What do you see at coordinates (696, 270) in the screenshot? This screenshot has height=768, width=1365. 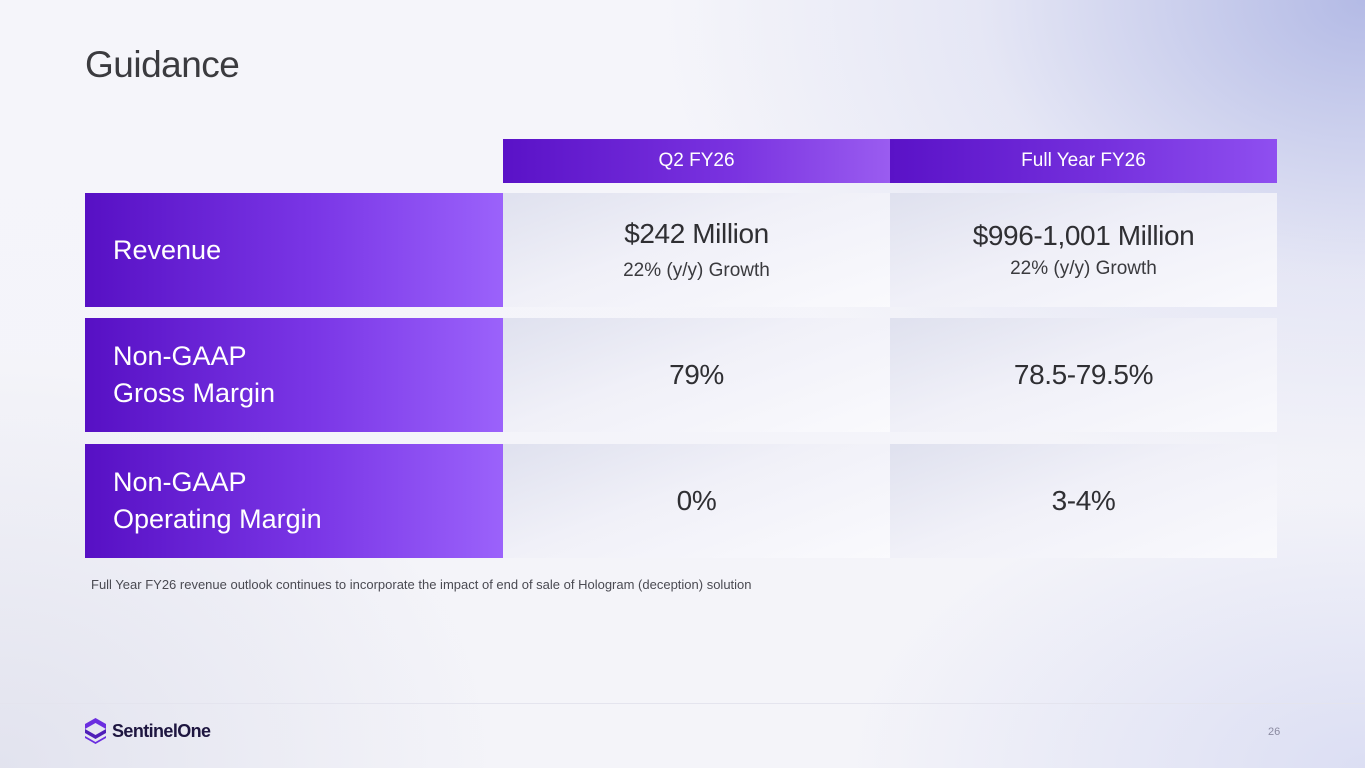 I see `growth-revenue-q2: 22% (y/y) Growth` at bounding box center [696, 270].